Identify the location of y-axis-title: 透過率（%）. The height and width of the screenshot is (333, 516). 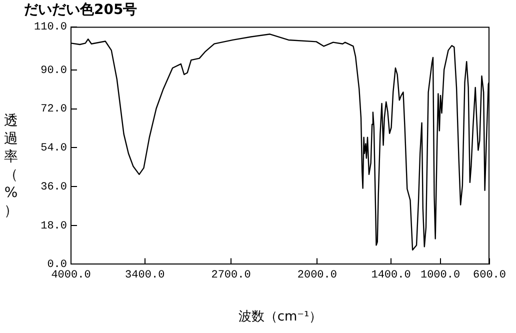
(11, 166).